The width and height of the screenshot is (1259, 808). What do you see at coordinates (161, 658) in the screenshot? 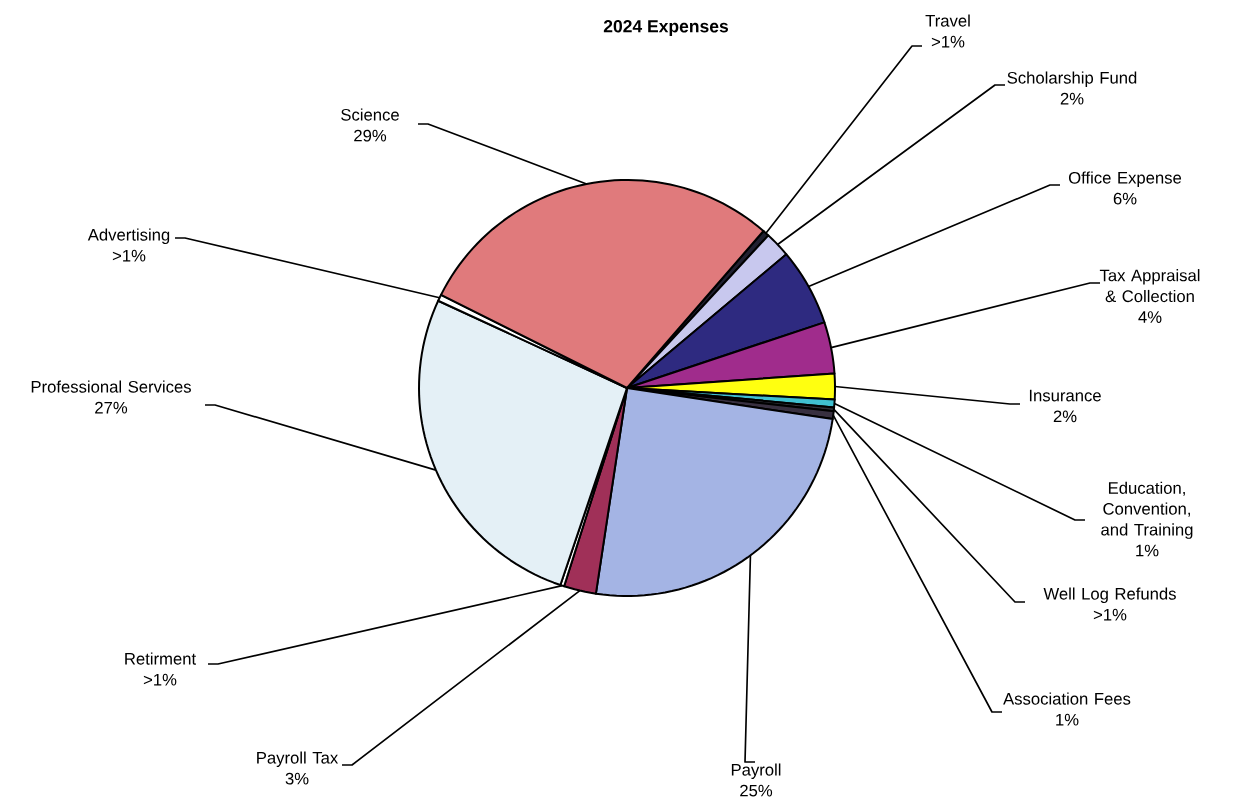
I see `slice-label: Retirment` at bounding box center [161, 658].